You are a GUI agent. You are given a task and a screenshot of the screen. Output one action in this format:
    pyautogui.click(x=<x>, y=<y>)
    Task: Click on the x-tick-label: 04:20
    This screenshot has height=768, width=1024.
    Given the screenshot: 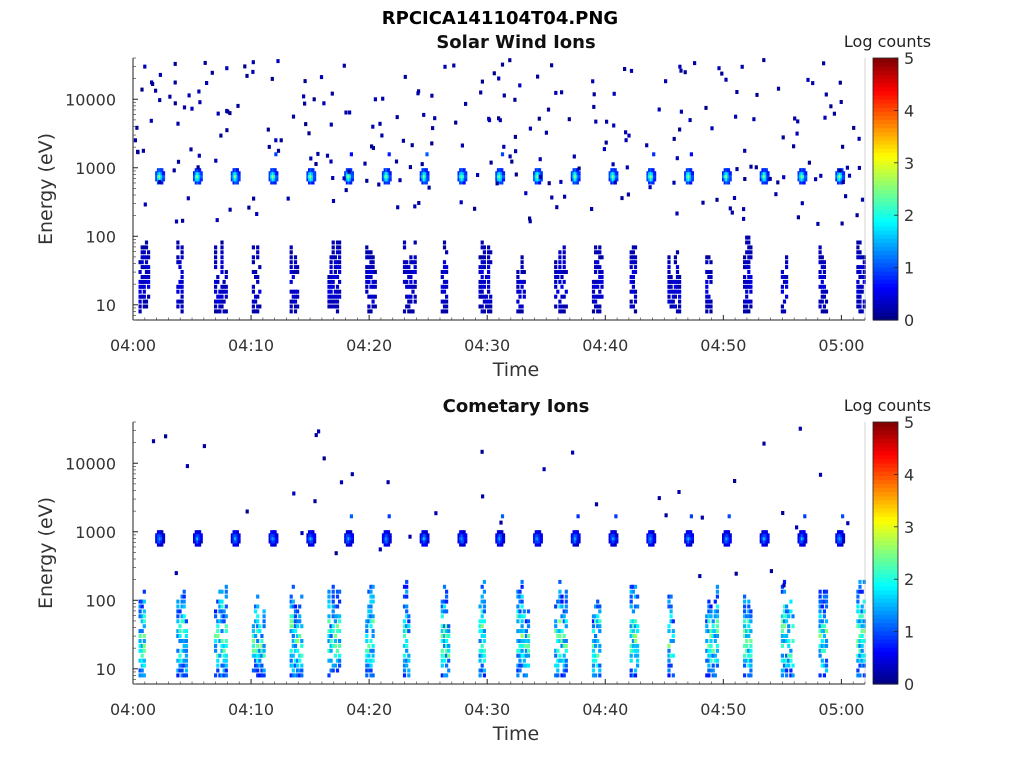 What is the action you would take?
    pyautogui.click(x=369, y=345)
    